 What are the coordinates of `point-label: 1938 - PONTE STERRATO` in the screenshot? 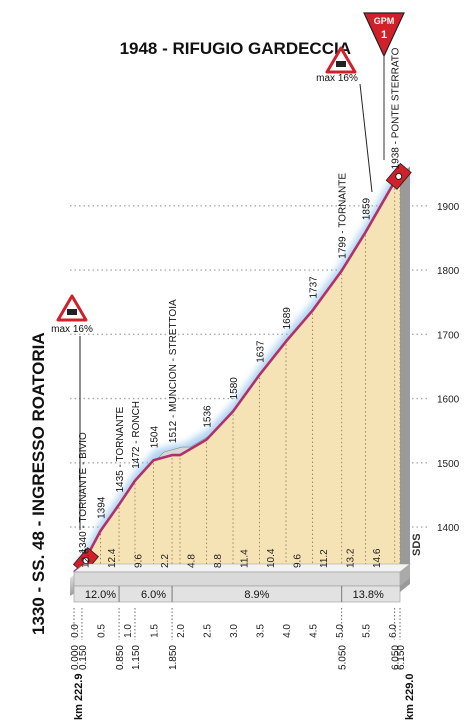 It's located at (396, 108).